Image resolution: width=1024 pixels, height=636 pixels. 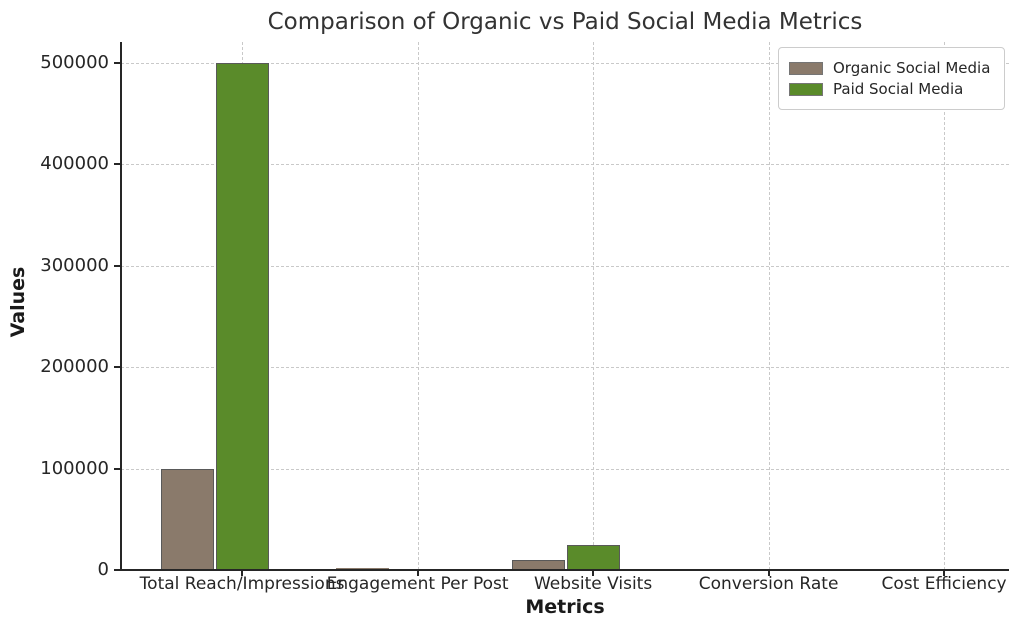 What do you see at coordinates (898, 89) in the screenshot?
I see `legend-label-paid: Paid Social Media` at bounding box center [898, 89].